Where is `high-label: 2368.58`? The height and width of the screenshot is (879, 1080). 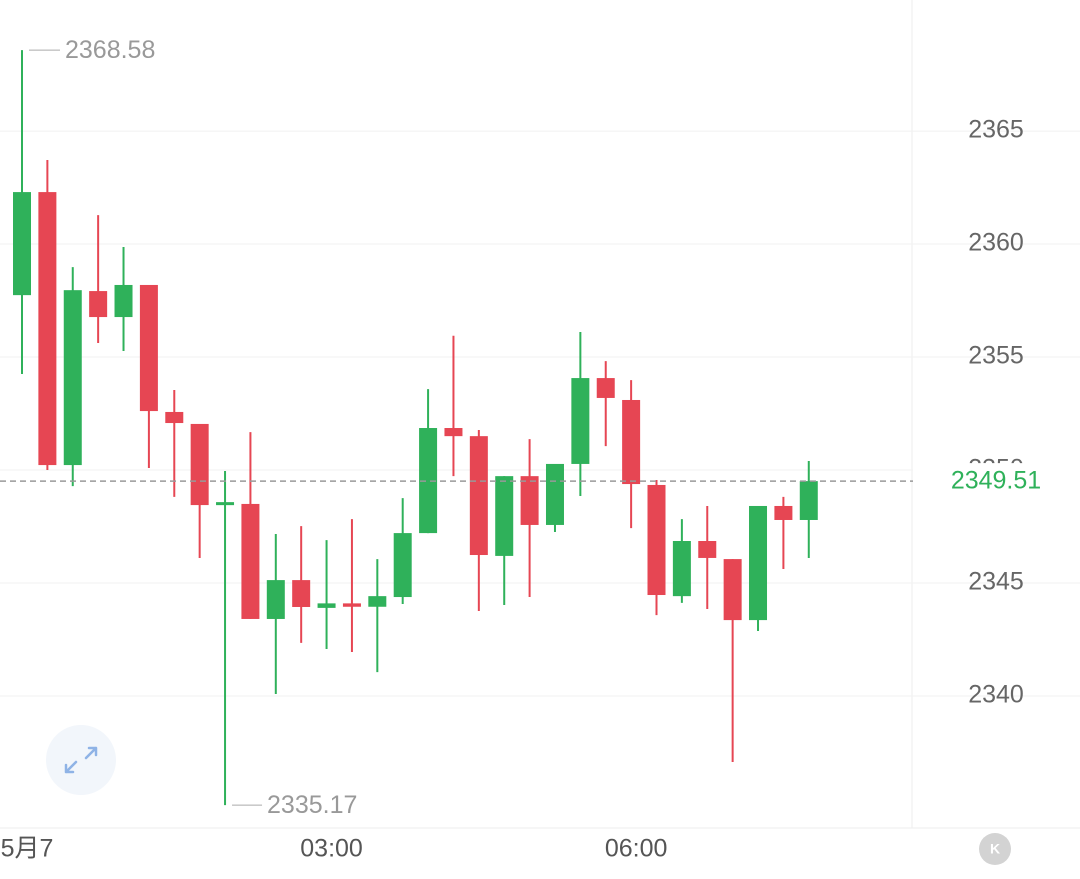
high-label: 2368.58 is located at coordinates (110, 50).